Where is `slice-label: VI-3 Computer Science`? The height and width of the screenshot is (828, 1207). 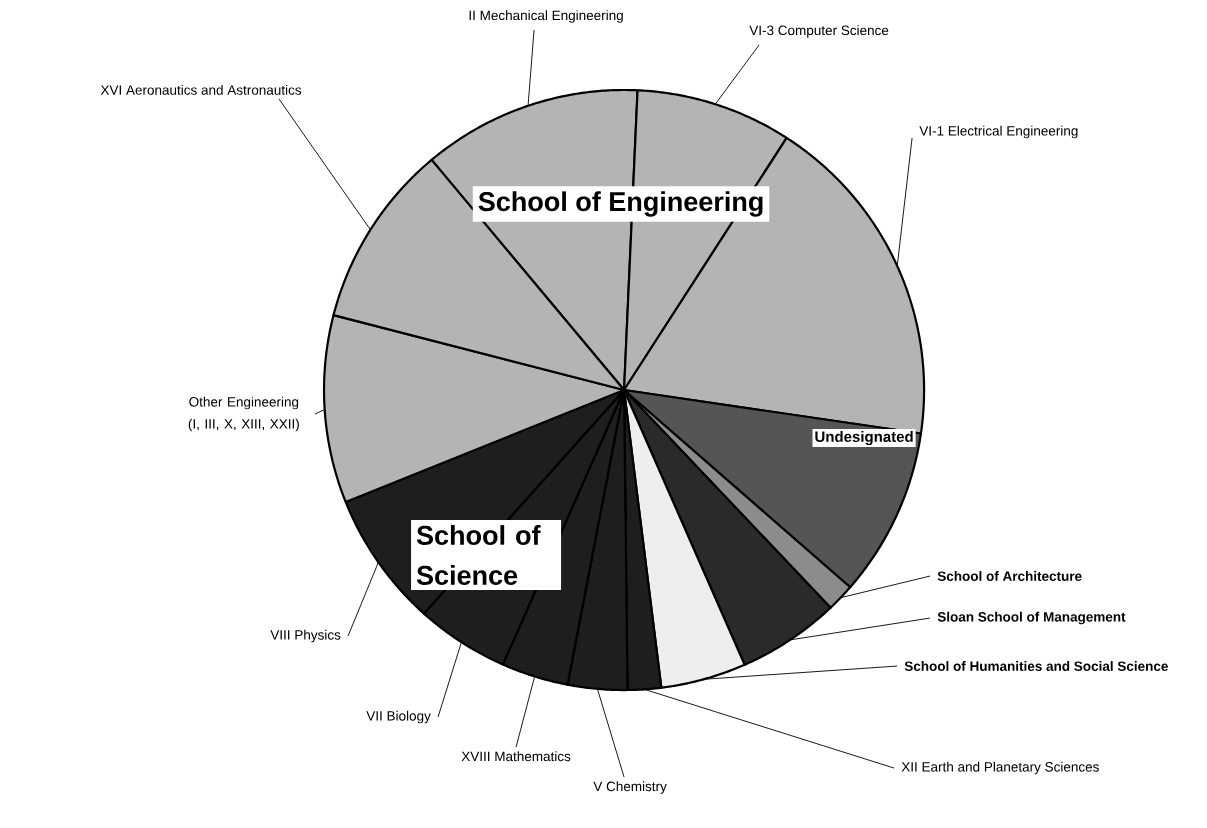
slice-label: VI-3 Computer Science is located at coordinates (819, 31).